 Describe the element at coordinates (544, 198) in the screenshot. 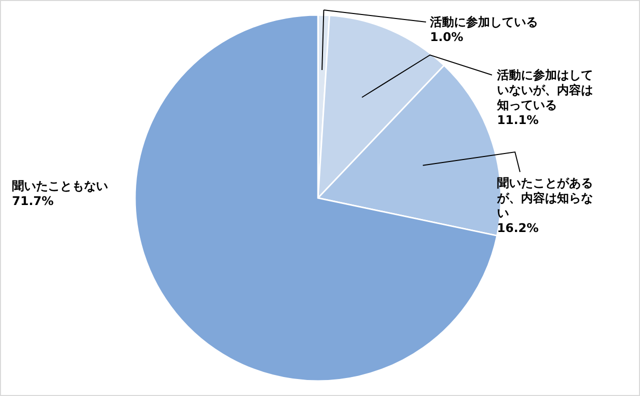

I see `slice-label: 聞いたことがあるが、内容は知らない` at that location.